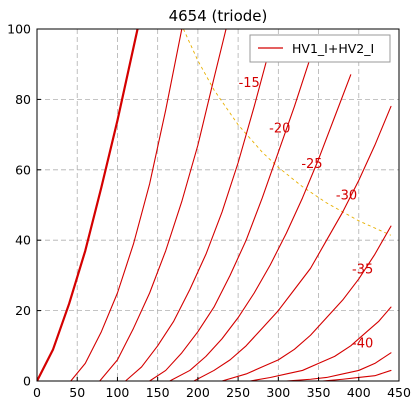 The height and width of the screenshot is (403, 413). I want to click on curve-annotation: -40, so click(362, 343).